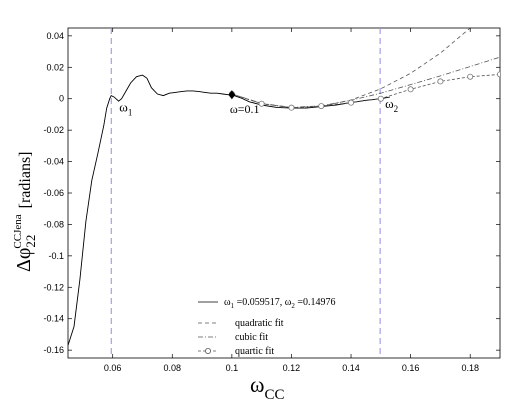  I want to click on svg-text: Δφ22CCJena[radians], so click(25, 212).